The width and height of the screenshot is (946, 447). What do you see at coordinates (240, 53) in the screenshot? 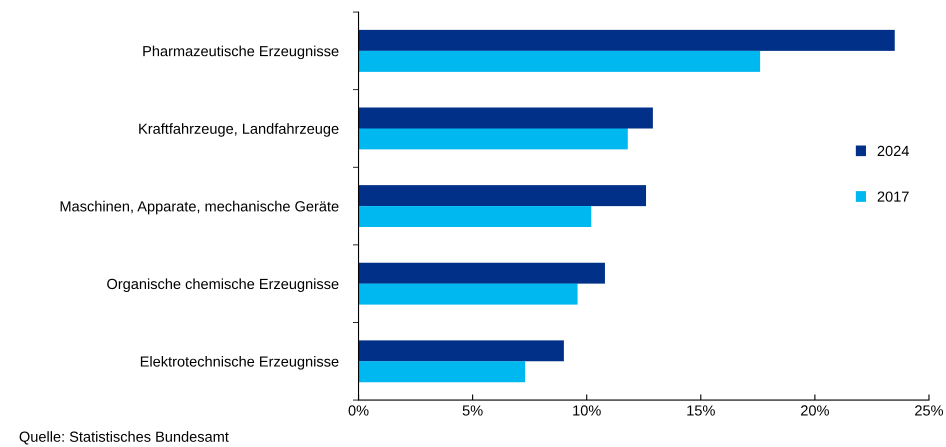
I see `y-tick-label: Pharmazeutische Erzeugnisse` at bounding box center [240, 53].